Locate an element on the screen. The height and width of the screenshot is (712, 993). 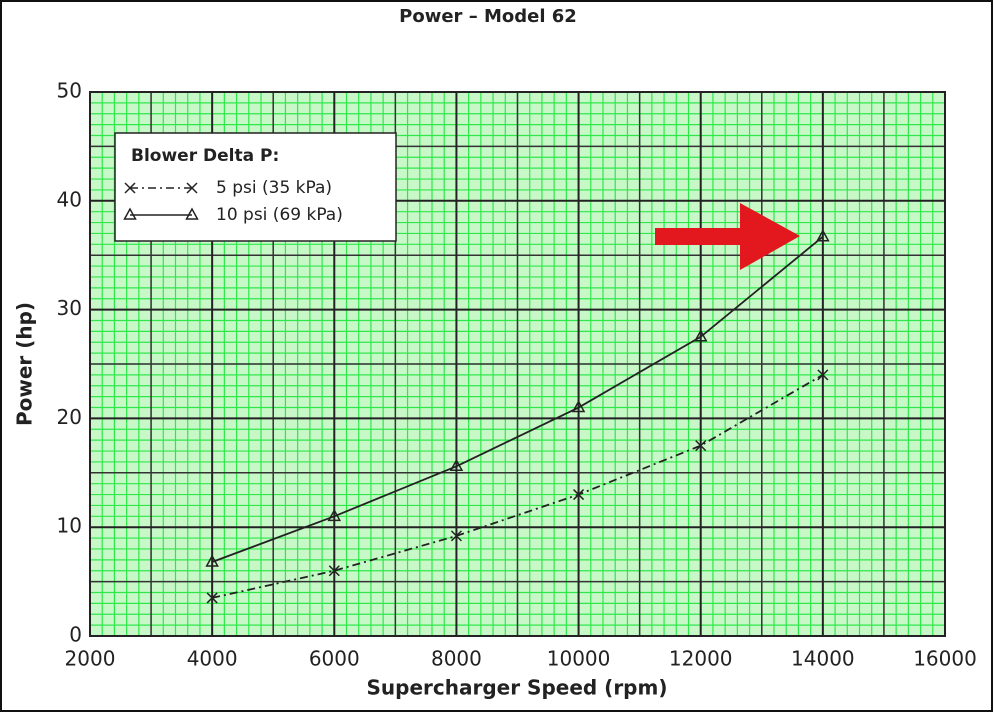
legend-label: 5 psi (35 kPa) is located at coordinates (274, 188).